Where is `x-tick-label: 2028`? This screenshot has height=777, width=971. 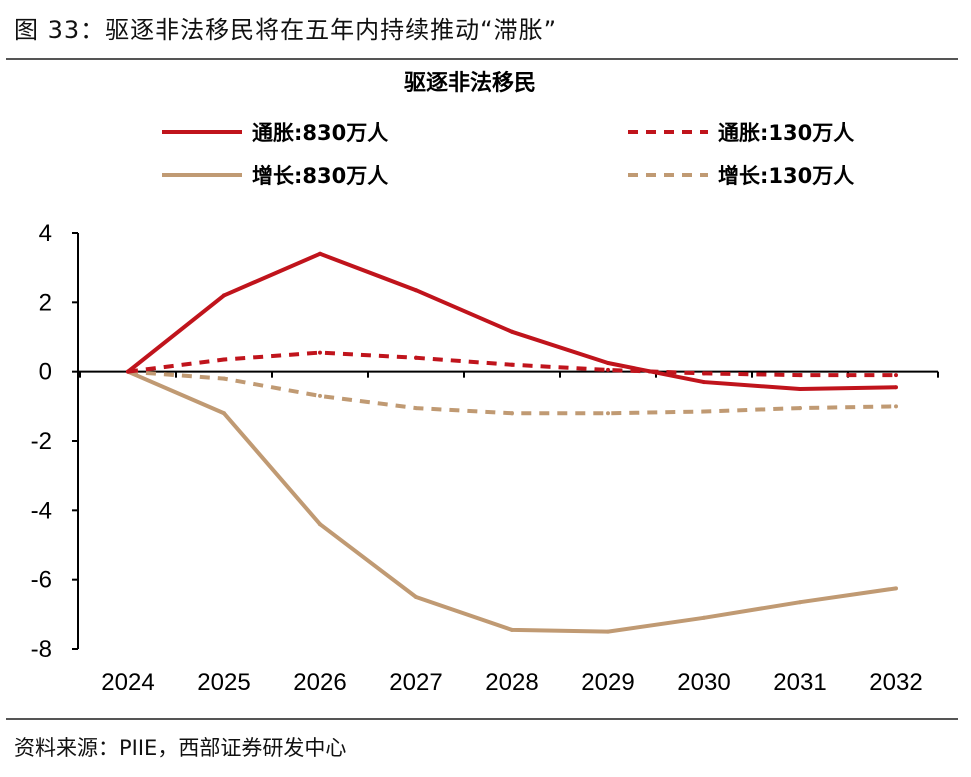
x-tick-label: 2028 is located at coordinates (511, 682).